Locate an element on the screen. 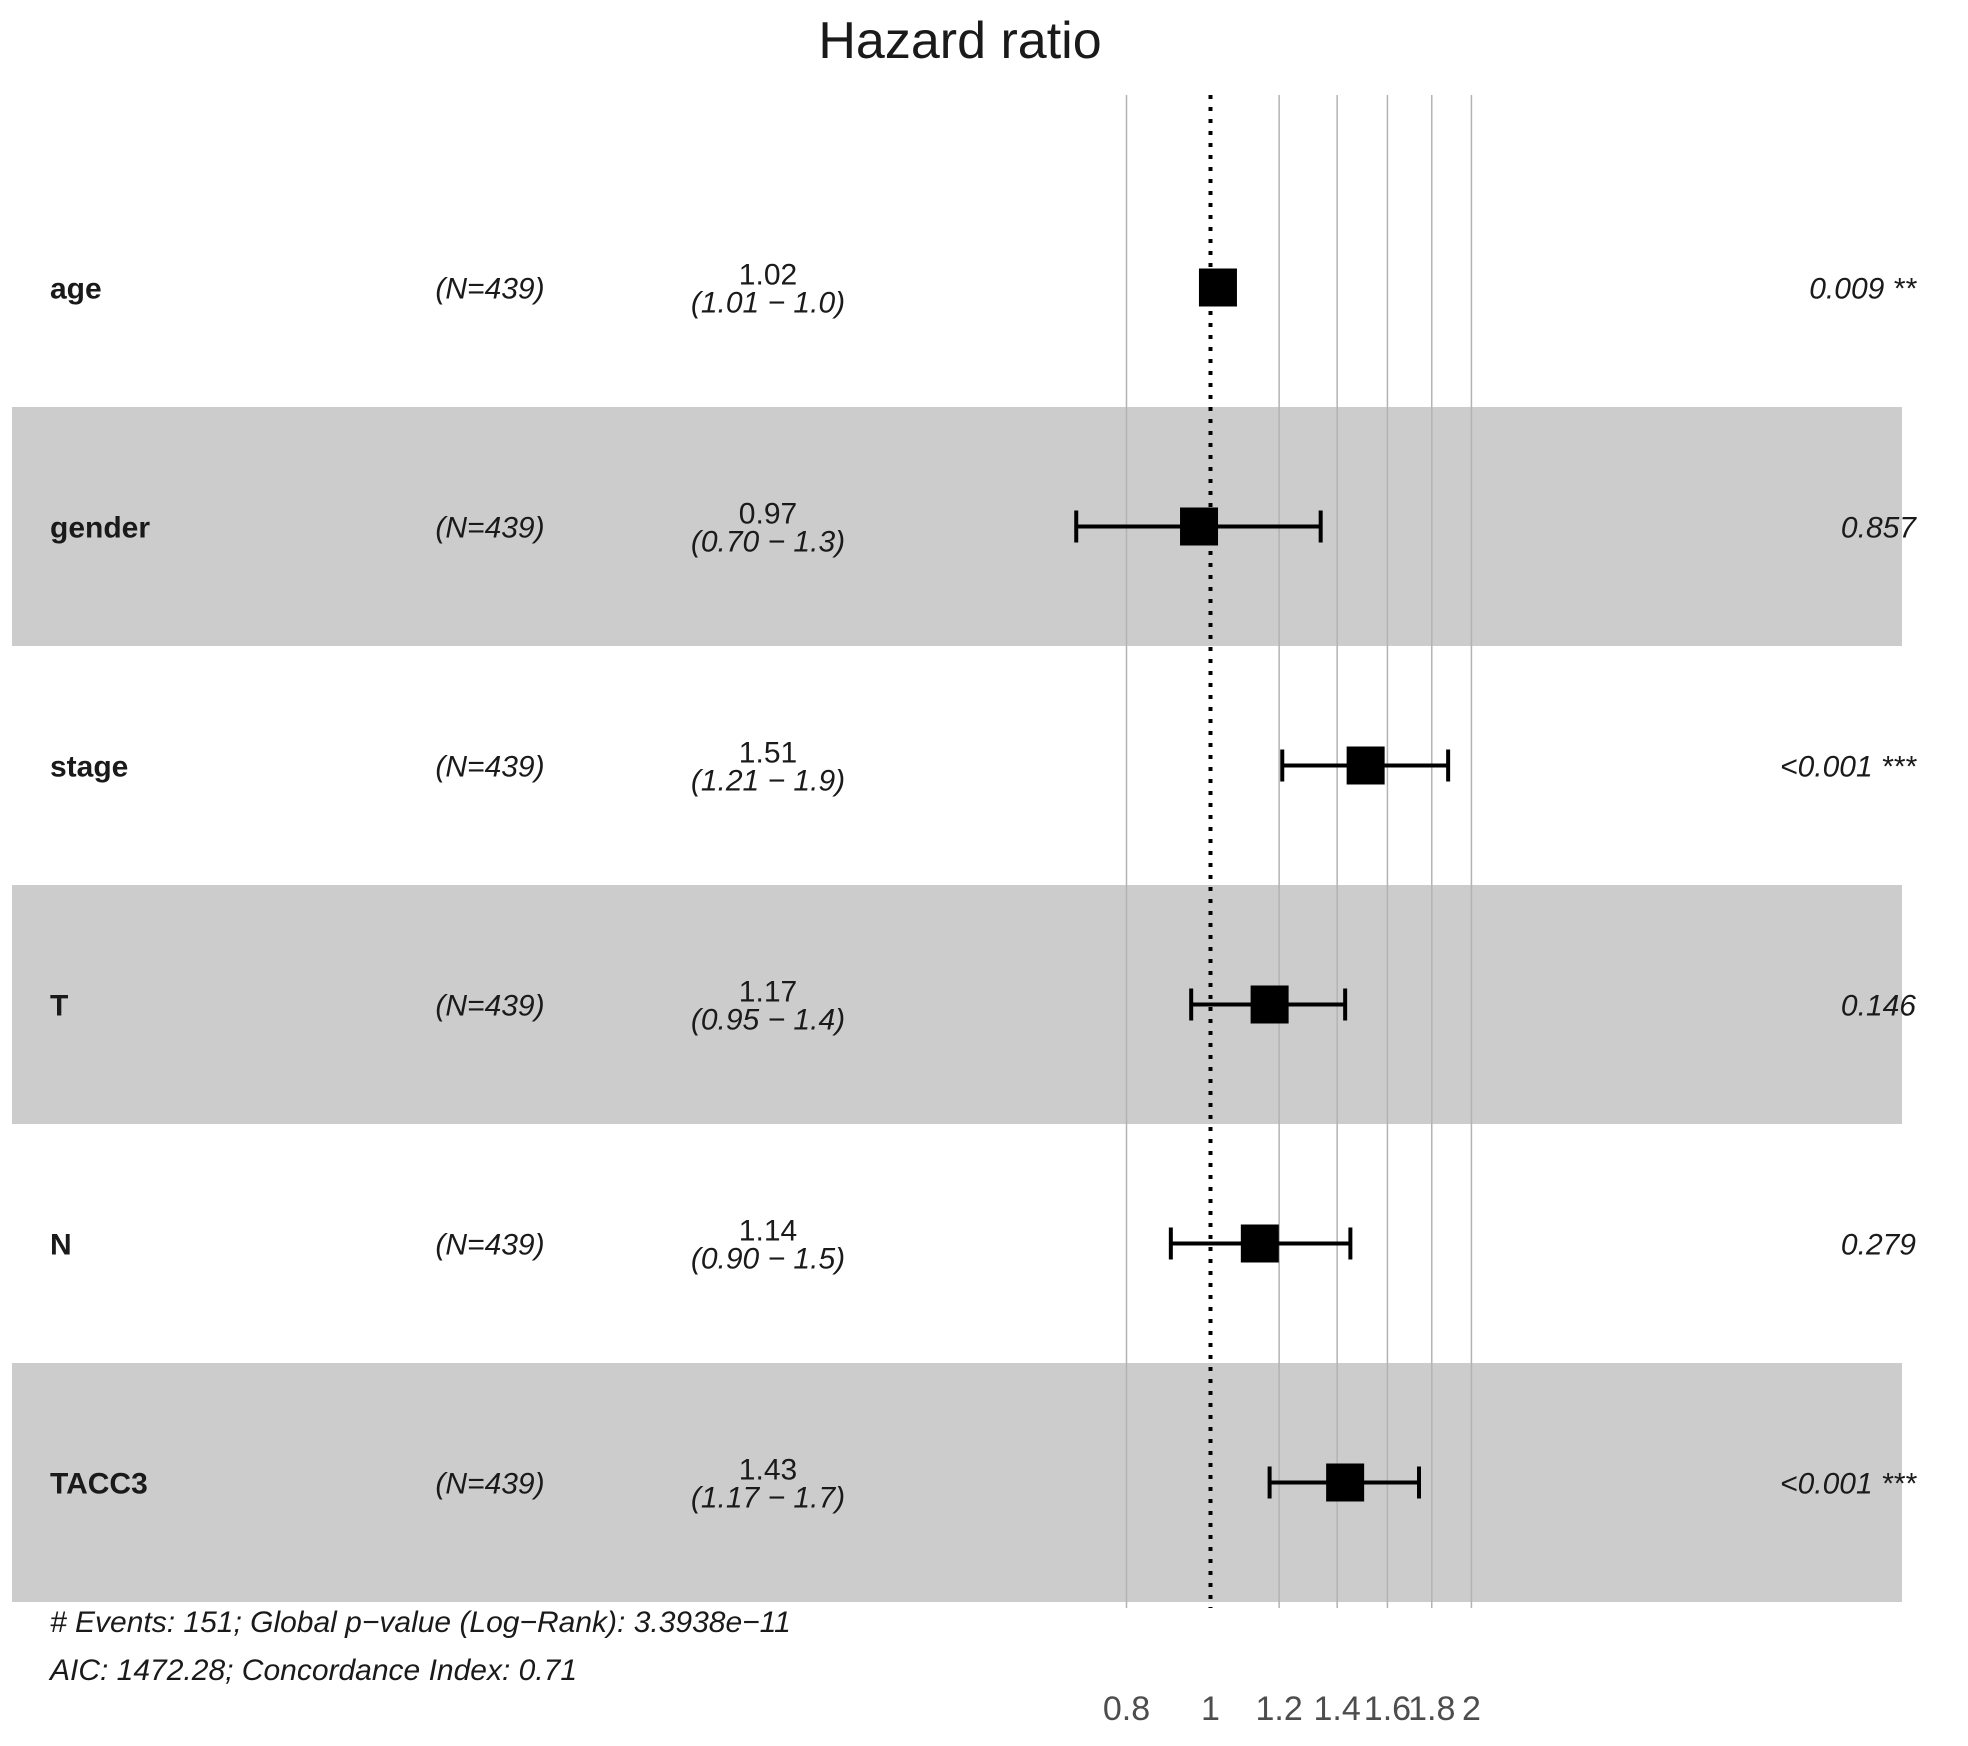 Image resolution: width=1968 pixels, height=1746 pixels. chart-title: Hazard ratio is located at coordinates (959, 41).